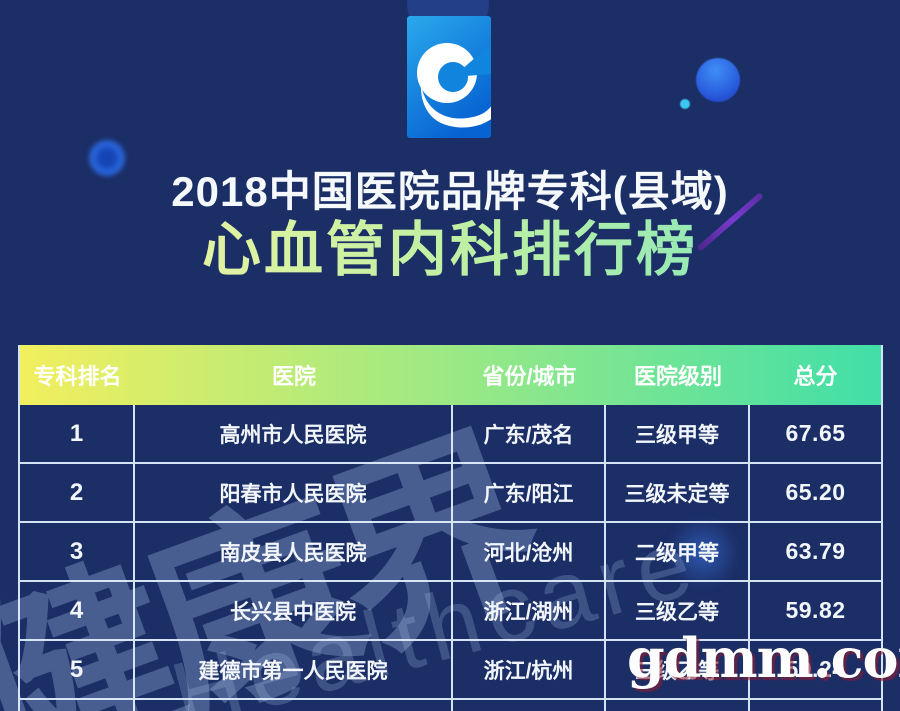 This screenshot has width=900, height=711. Describe the element at coordinates (294, 492) in the screenshot. I see `hospital-cell: 阳春市人民医院` at that location.